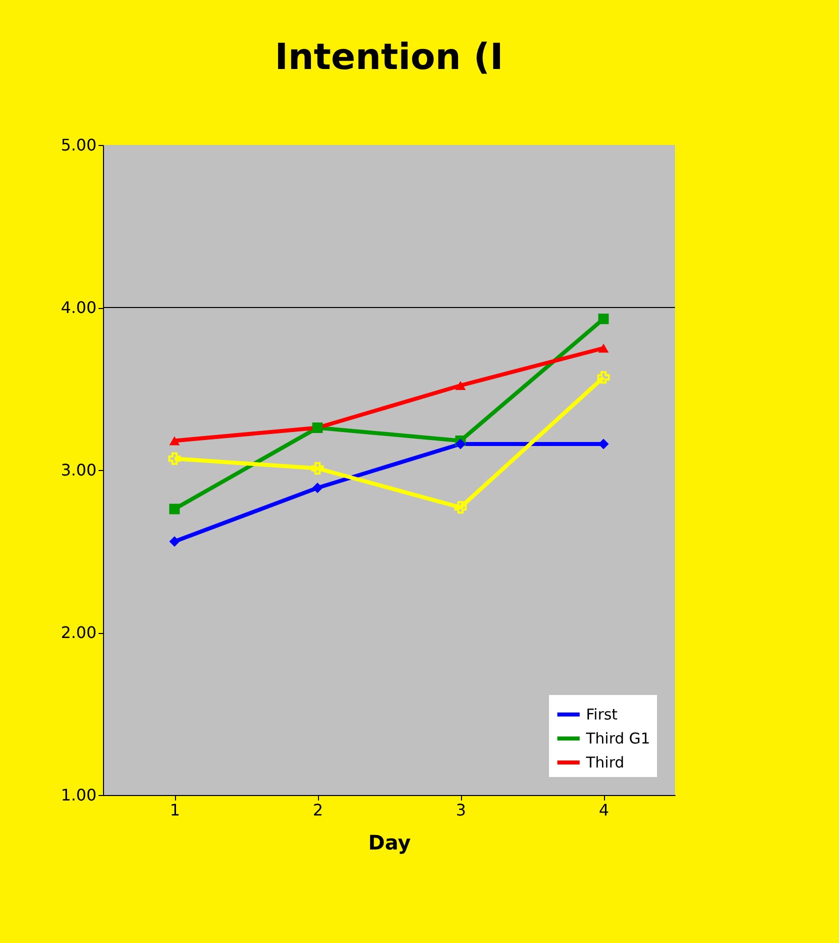 Image resolution: width=839 pixels, height=943 pixels. What do you see at coordinates (617, 739) in the screenshot?
I see `legend-label: Third G1` at bounding box center [617, 739].